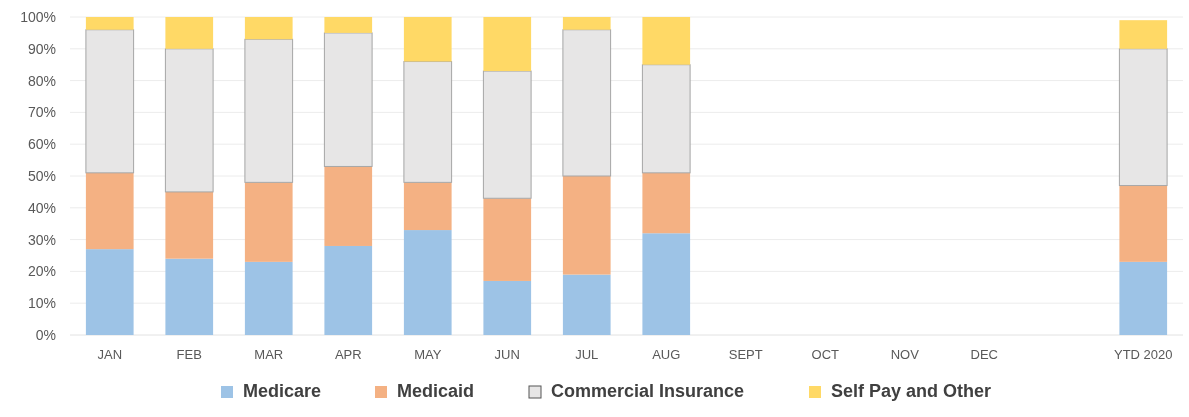  Describe the element at coordinates (348, 354) in the screenshot. I see `x-tick-label: APR` at that location.